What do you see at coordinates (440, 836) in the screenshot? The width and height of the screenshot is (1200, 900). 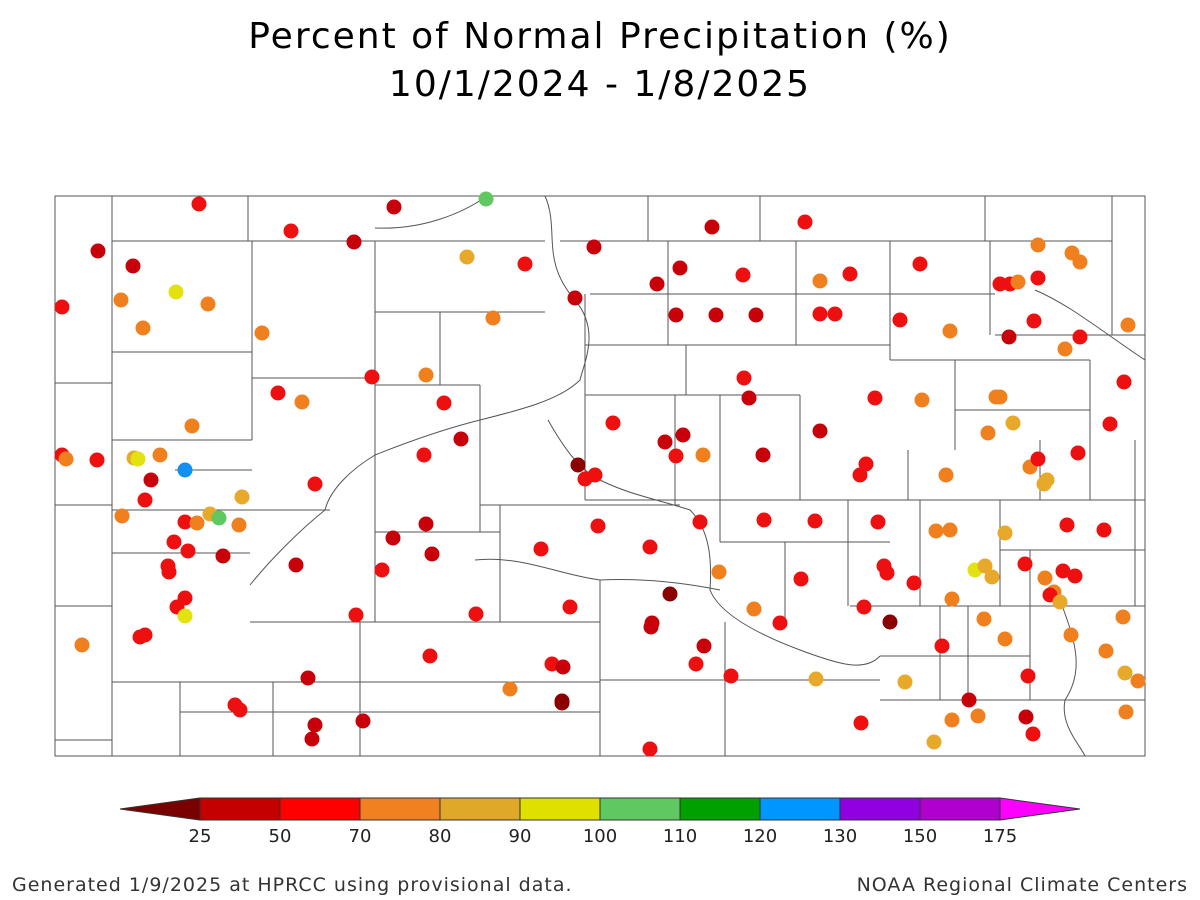 I see `legend-tick-label: 80` at bounding box center [440, 836].